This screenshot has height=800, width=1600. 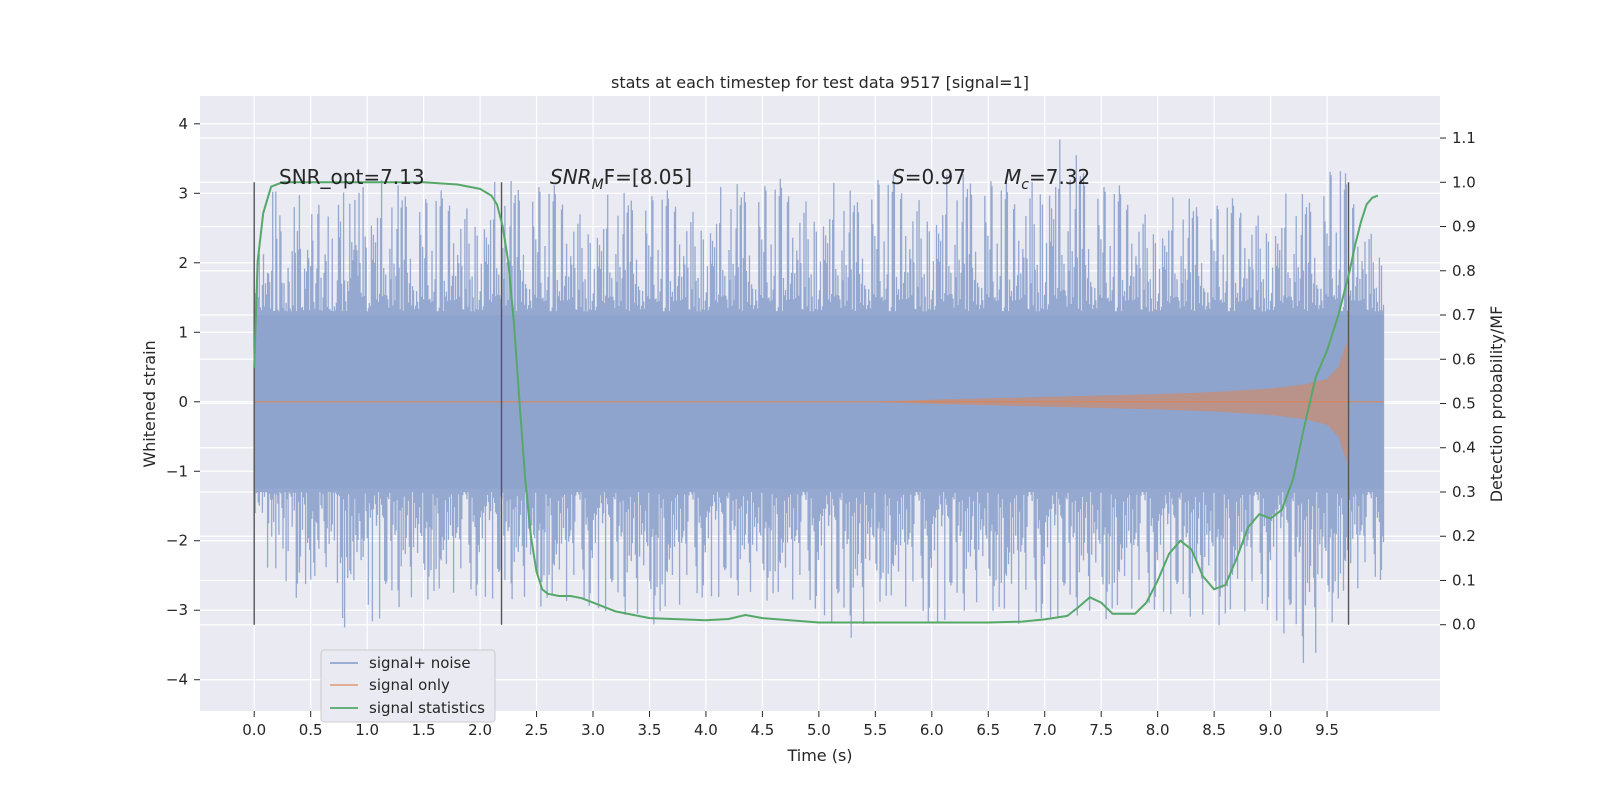 What do you see at coordinates (1101, 730) in the screenshot?
I see `x-tick-label: 7.5` at bounding box center [1101, 730].